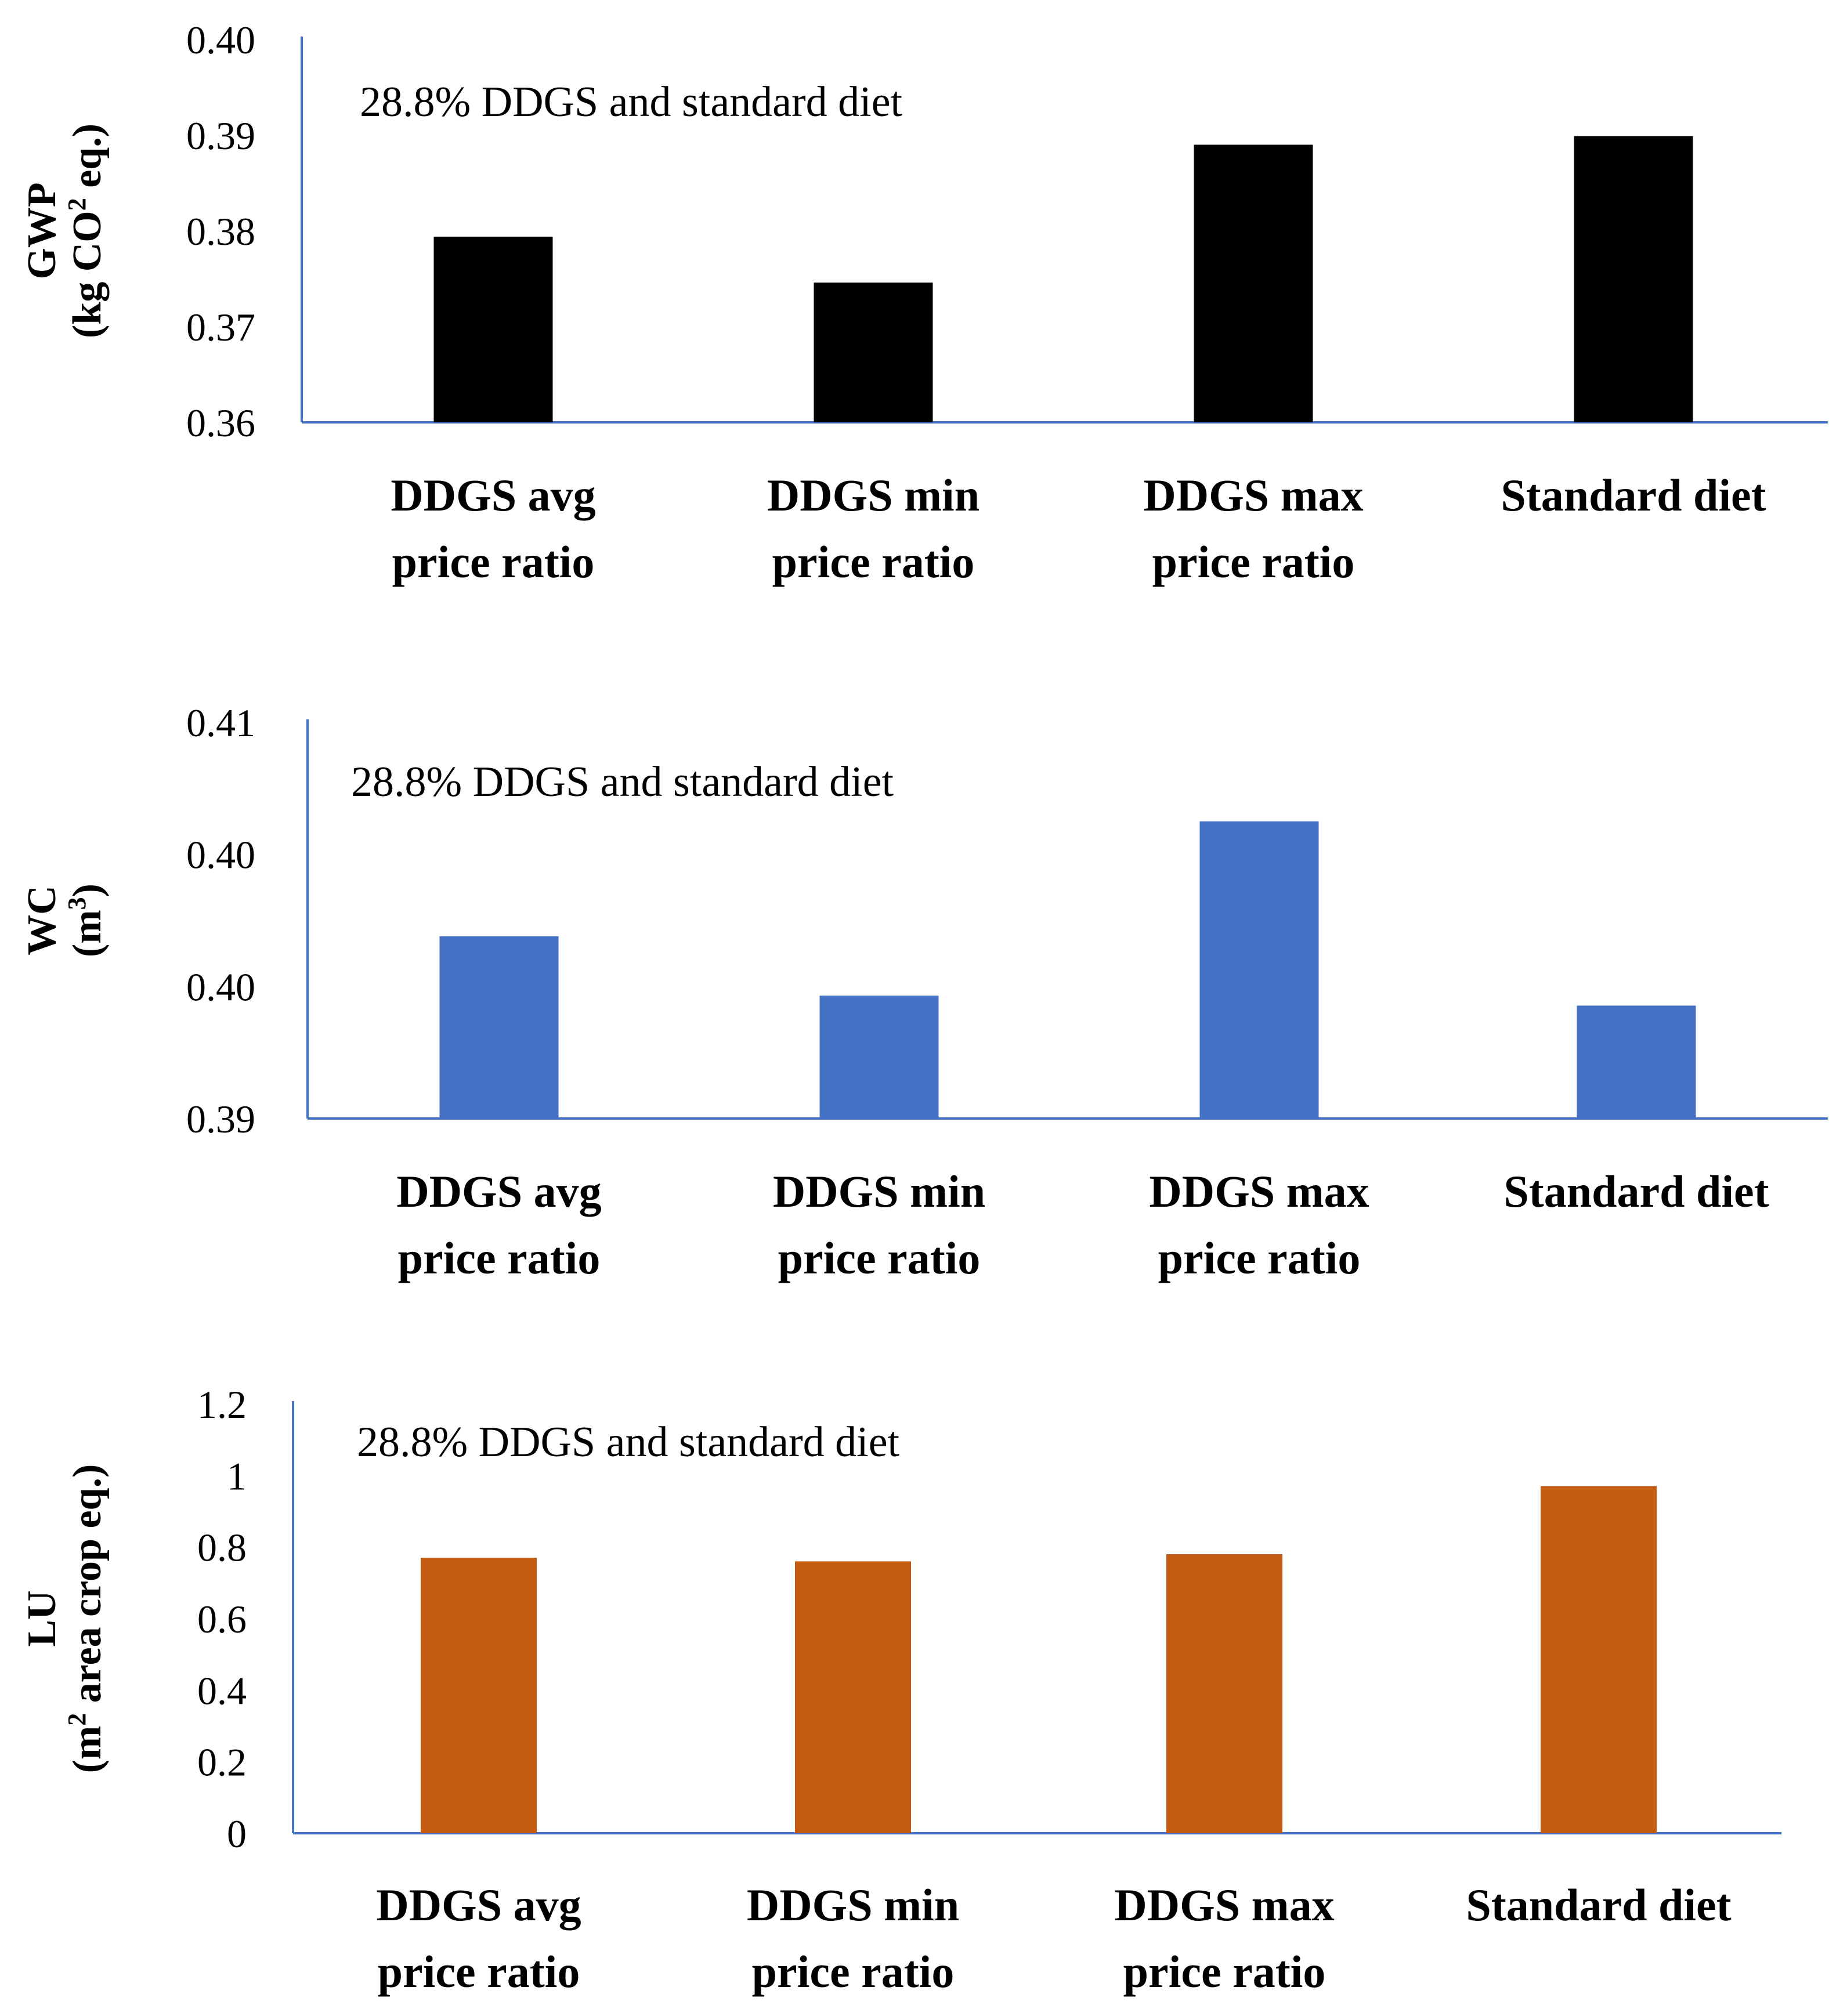 This screenshot has width=1847, height=2016. What do you see at coordinates (222, 1690) in the screenshot?
I see `y-tick-label: 0.4` at bounding box center [222, 1690].